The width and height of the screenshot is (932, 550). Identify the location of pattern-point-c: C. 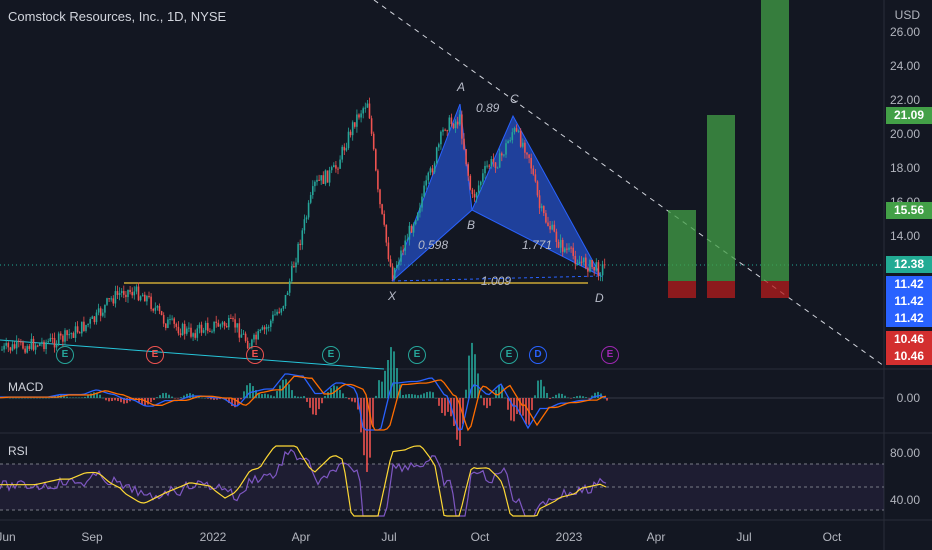
(514, 99).